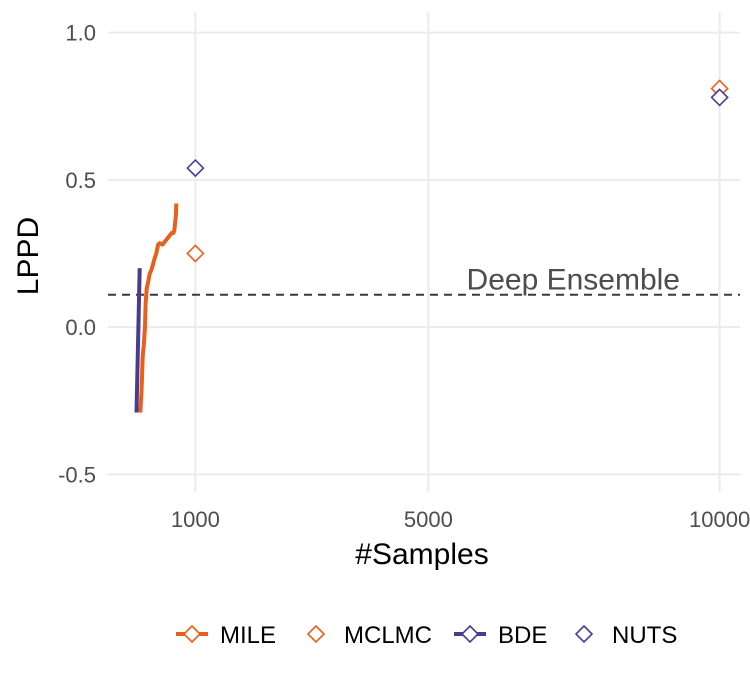 Image resolution: width=750 pixels, height=675 pixels. I want to click on x-axis-title: #Samples, so click(421, 554).